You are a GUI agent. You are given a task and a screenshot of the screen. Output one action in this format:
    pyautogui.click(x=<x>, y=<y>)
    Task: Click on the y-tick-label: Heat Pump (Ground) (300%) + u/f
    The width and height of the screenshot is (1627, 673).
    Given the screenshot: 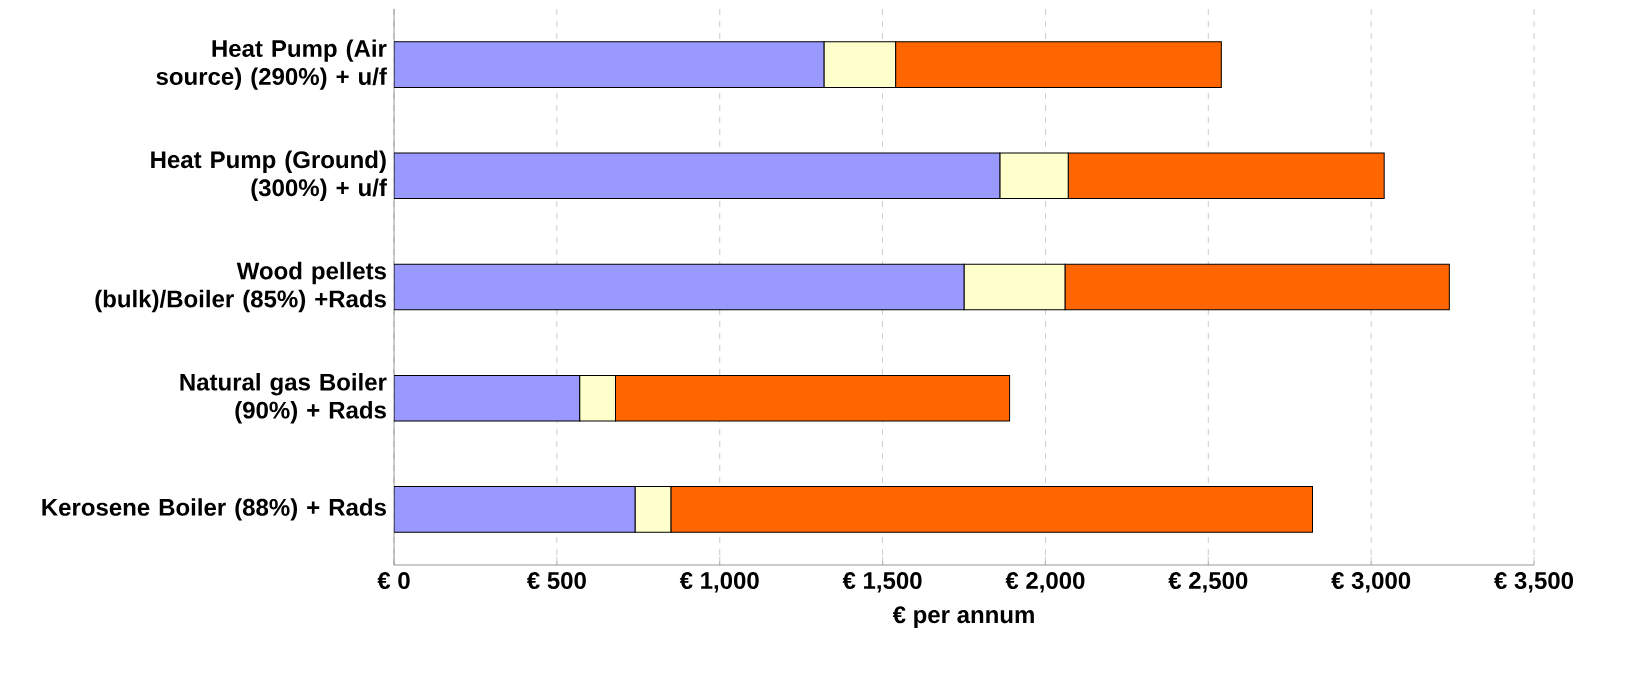 What is the action you would take?
    pyautogui.click(x=269, y=175)
    